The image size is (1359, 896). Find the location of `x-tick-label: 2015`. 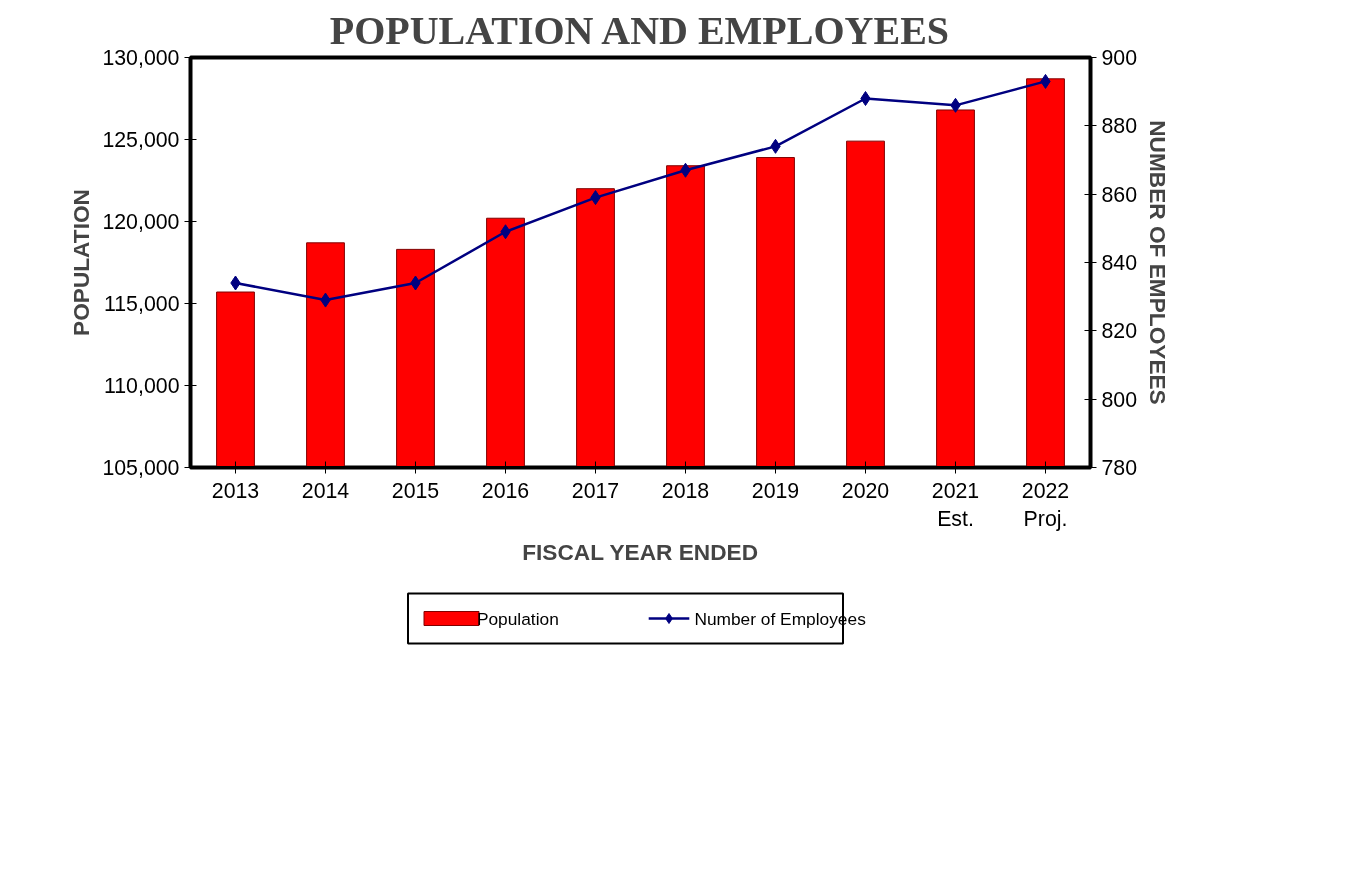

x-tick-label: 2015 is located at coordinates (415, 490).